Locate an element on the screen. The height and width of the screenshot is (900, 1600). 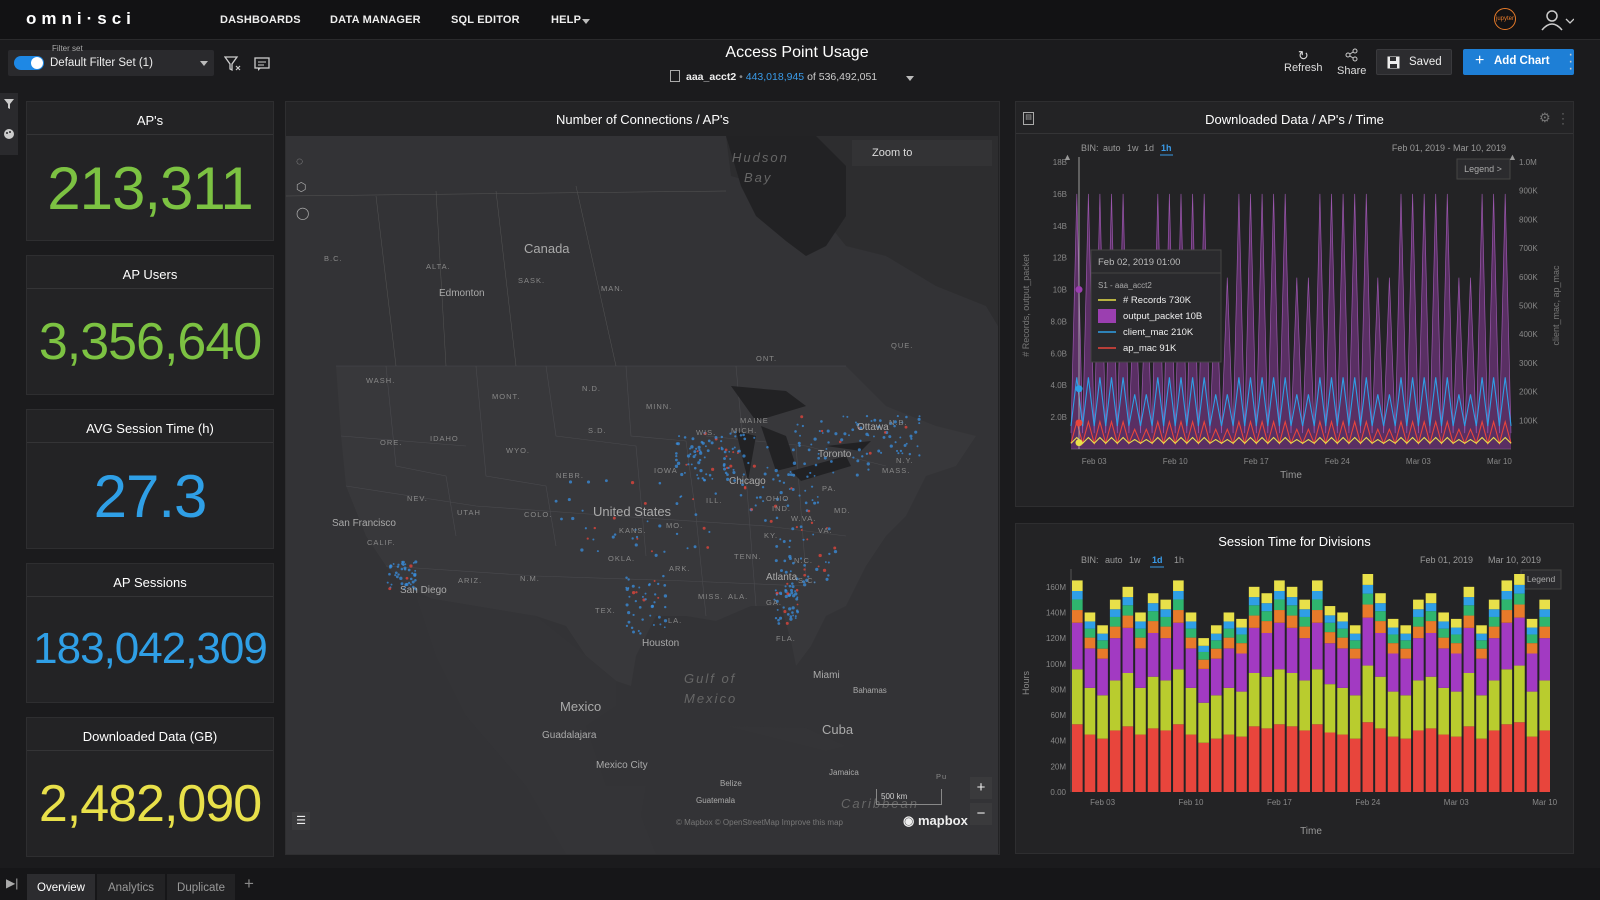
saved-button: Saved is located at coordinates (1414, 62).